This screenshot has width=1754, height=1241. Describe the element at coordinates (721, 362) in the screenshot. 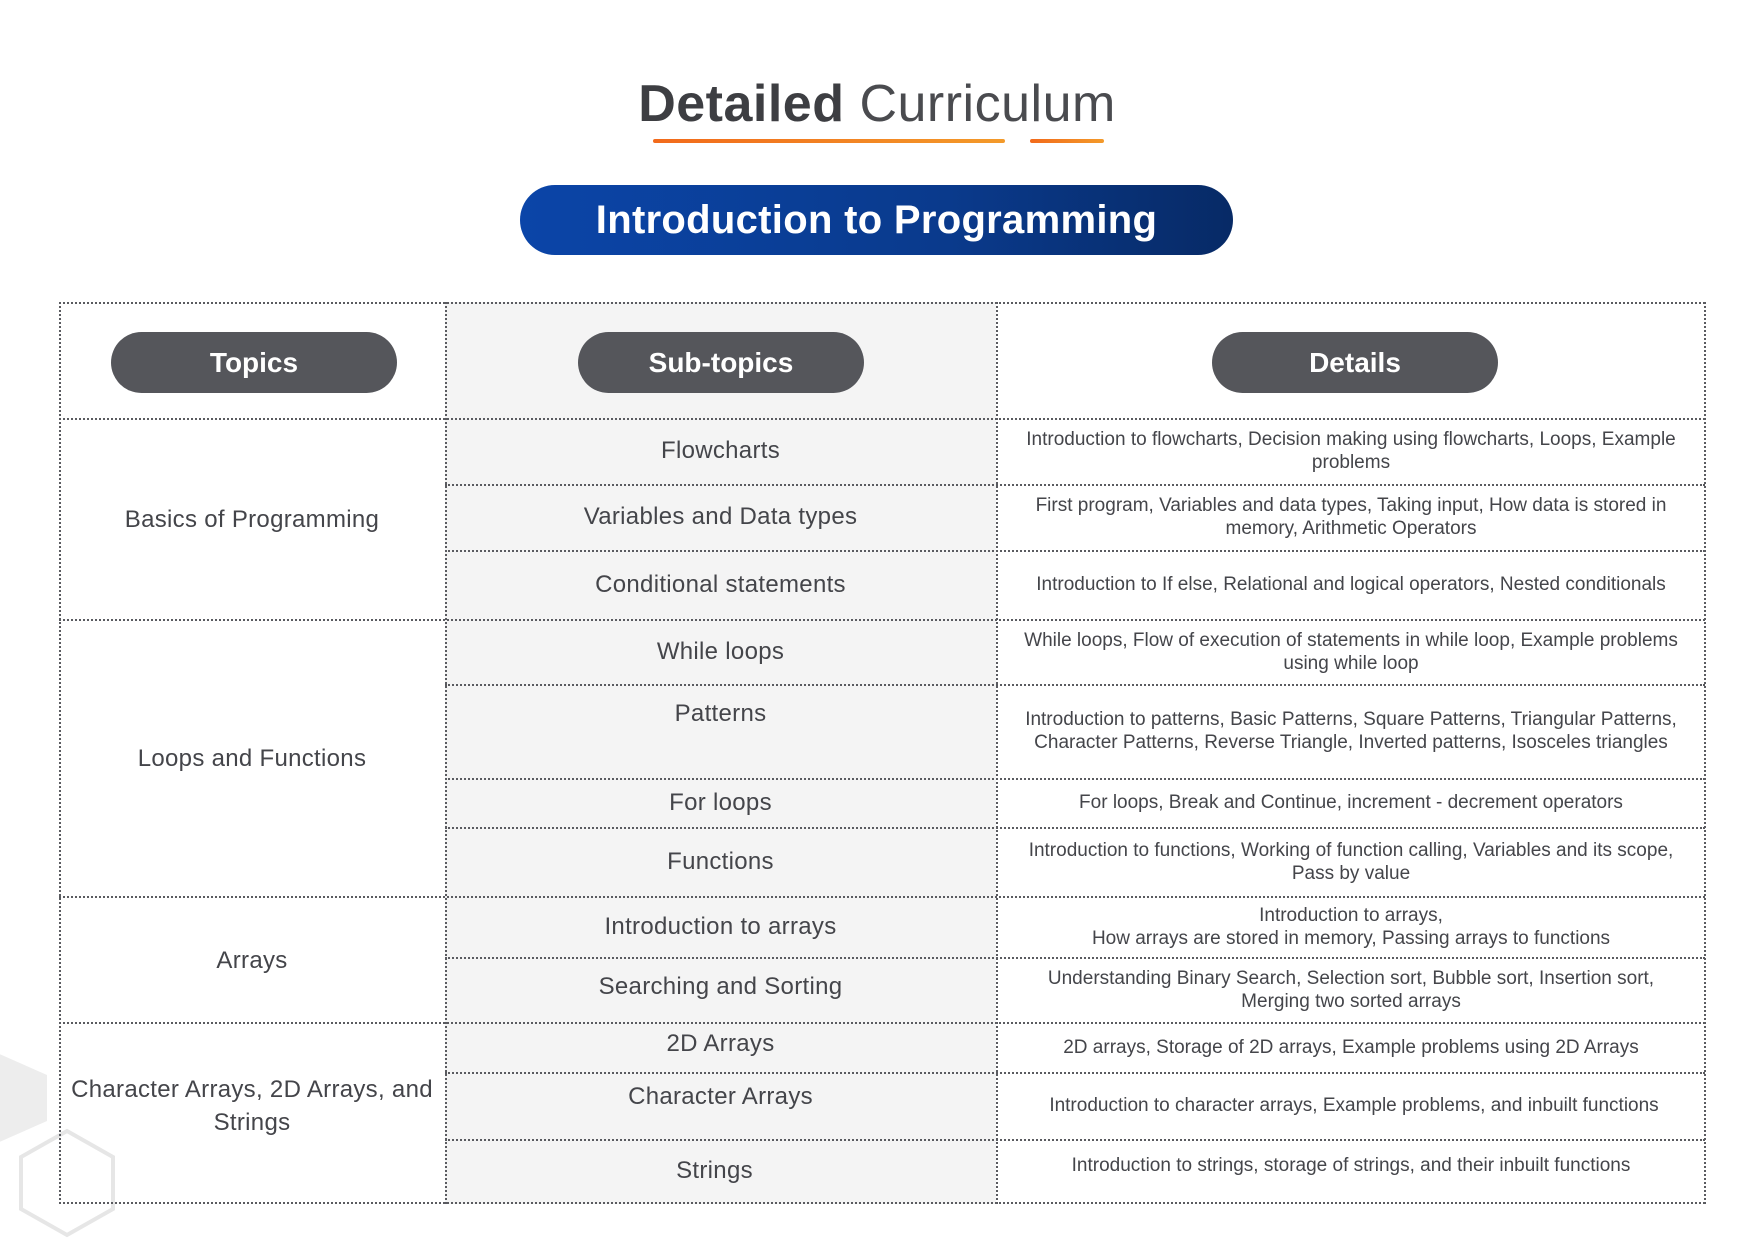

I see `header-subtopics: Sub-topics` at that location.